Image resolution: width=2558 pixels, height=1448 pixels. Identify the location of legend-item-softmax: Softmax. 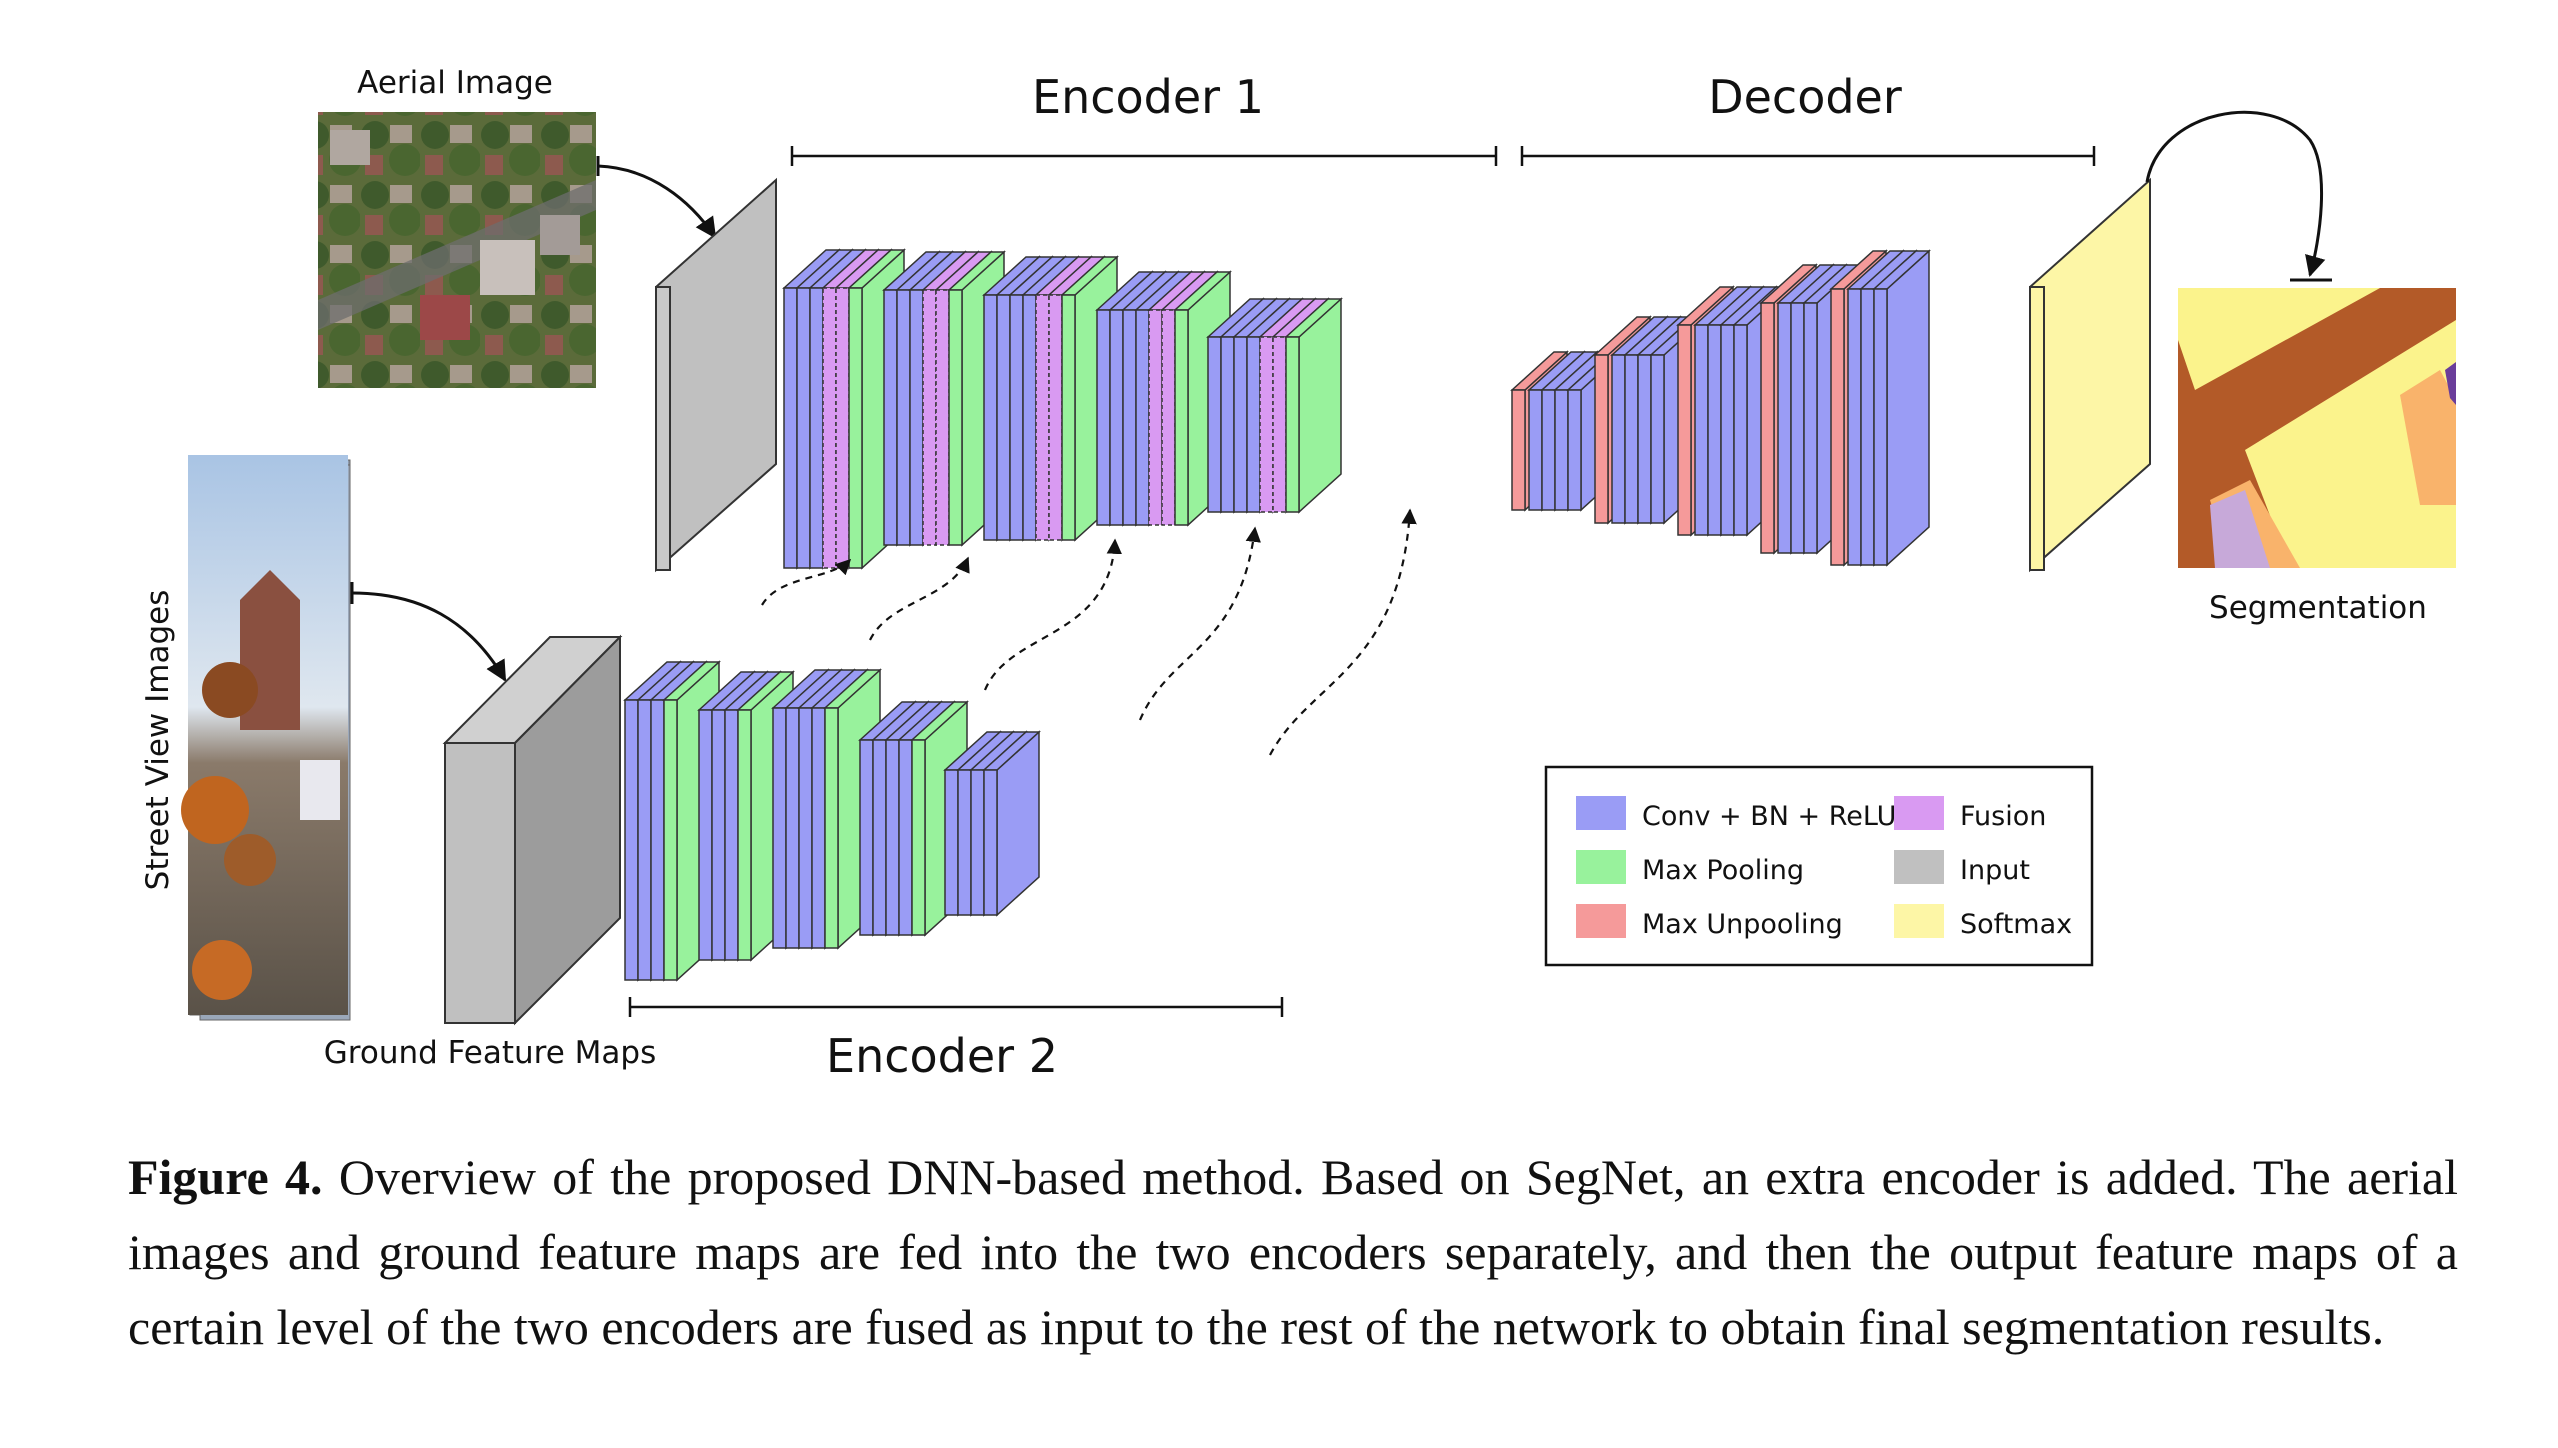
(1983, 922).